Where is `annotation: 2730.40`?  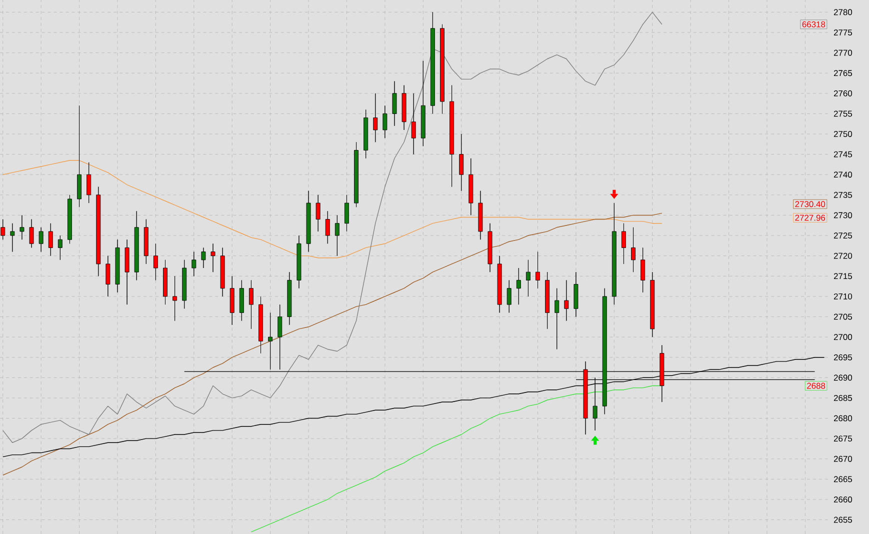
annotation: 2730.40 is located at coordinates (810, 204).